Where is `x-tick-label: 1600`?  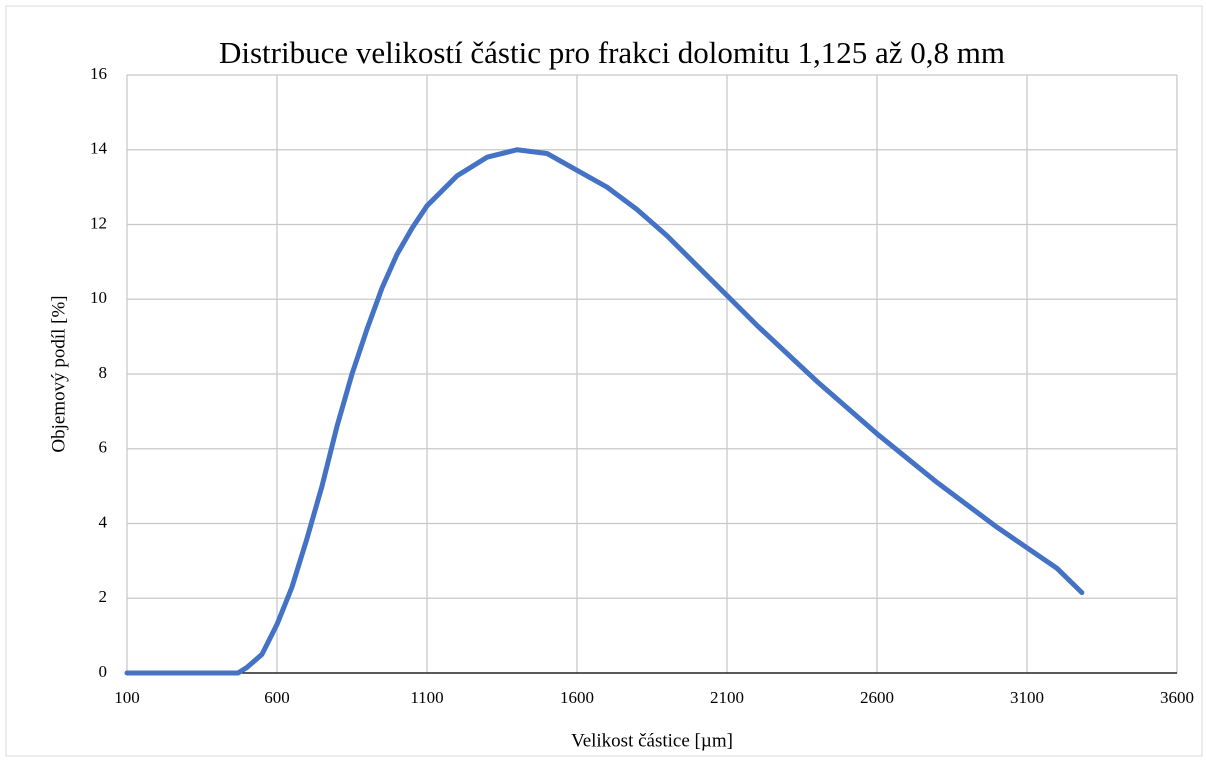 x-tick-label: 1600 is located at coordinates (577, 697).